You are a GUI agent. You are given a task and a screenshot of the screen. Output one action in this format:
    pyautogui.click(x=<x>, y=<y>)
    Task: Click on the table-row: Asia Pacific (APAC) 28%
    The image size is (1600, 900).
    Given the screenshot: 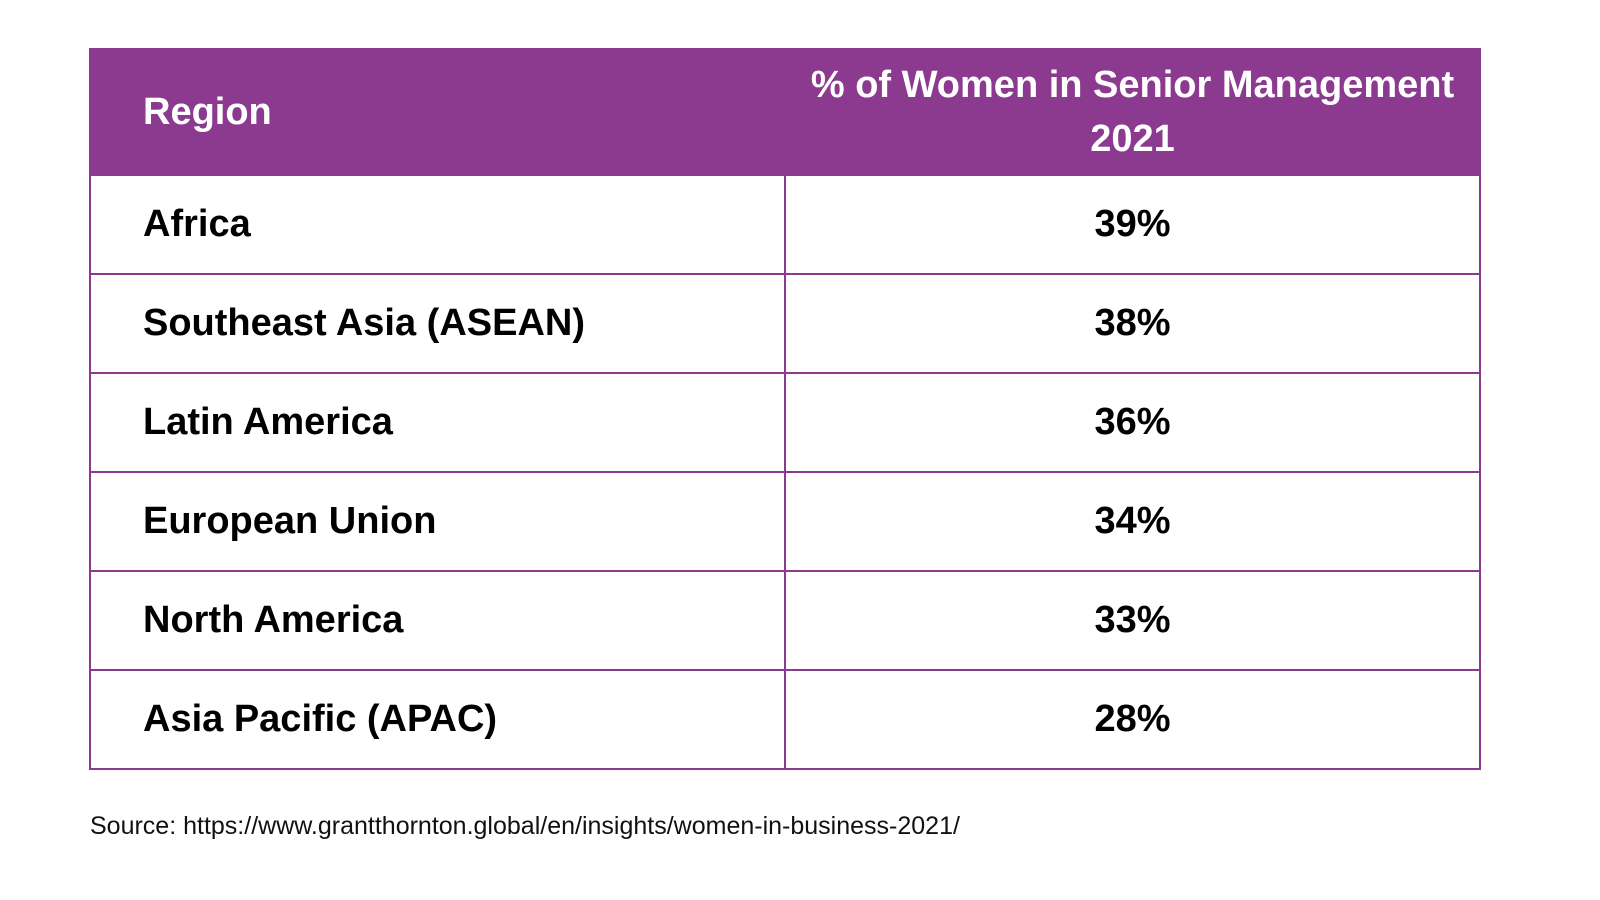 What is the action you would take?
    pyautogui.click(x=785, y=719)
    